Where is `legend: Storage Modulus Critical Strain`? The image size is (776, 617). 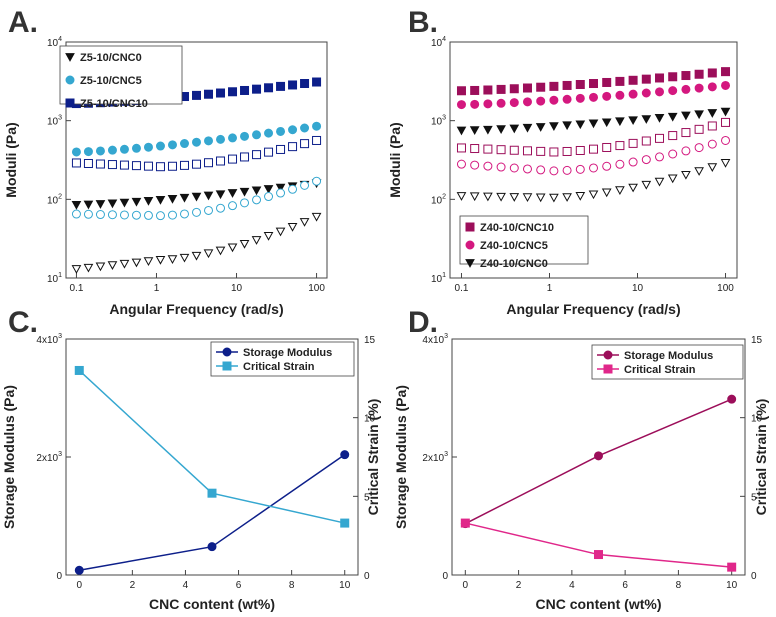 legend: Storage Modulus Critical Strain is located at coordinates (282, 359).